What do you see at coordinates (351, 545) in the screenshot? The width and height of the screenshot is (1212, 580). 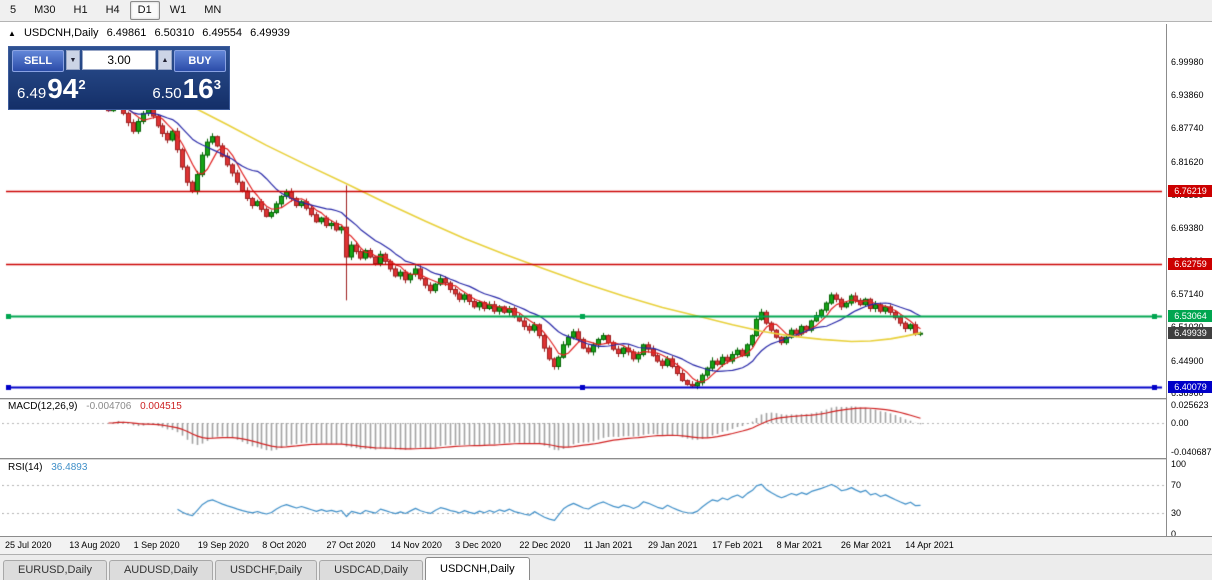 I see `date-label: 27 Oct 2020` at bounding box center [351, 545].